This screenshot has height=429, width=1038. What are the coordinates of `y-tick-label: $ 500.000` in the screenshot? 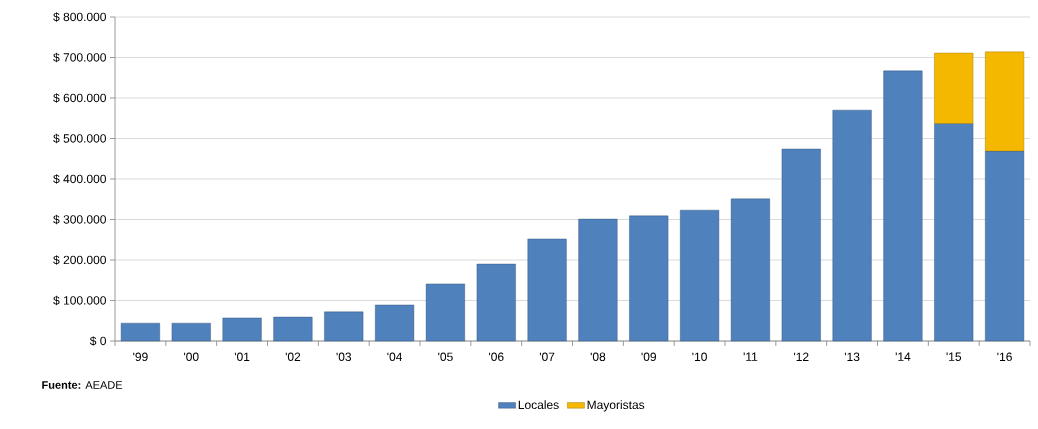 It's located at (79, 138).